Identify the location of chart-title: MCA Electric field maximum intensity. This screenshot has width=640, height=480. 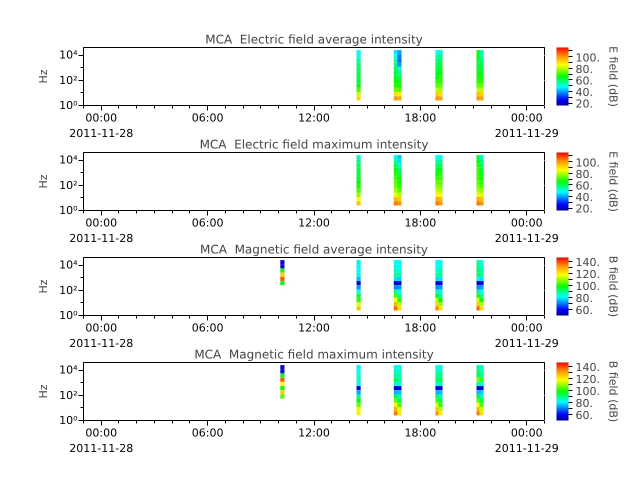
(314, 145).